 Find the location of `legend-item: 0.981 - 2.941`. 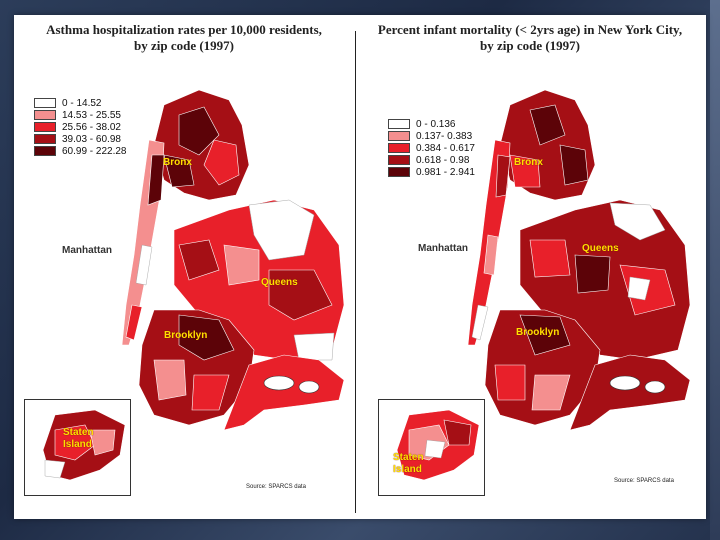

legend-item: 0.981 - 2.941 is located at coordinates (431, 172).